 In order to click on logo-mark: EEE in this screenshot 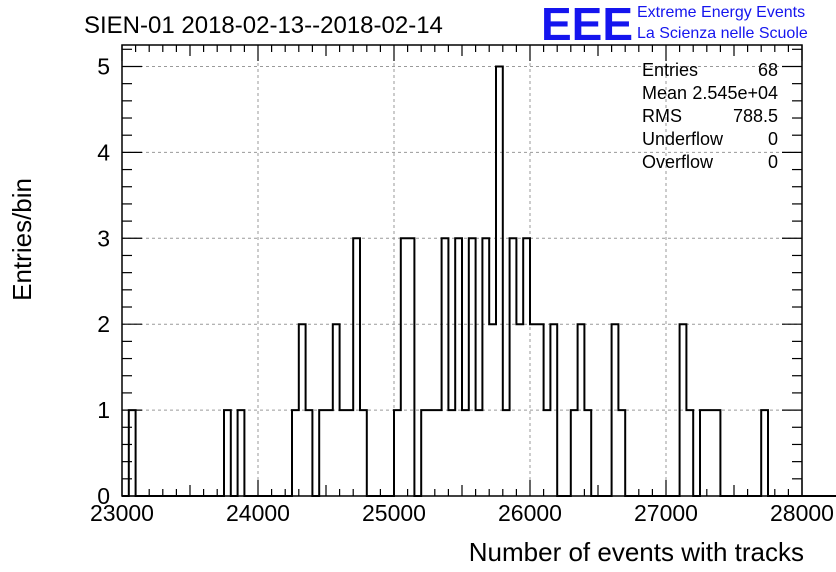, I will do `click(587, 25)`.